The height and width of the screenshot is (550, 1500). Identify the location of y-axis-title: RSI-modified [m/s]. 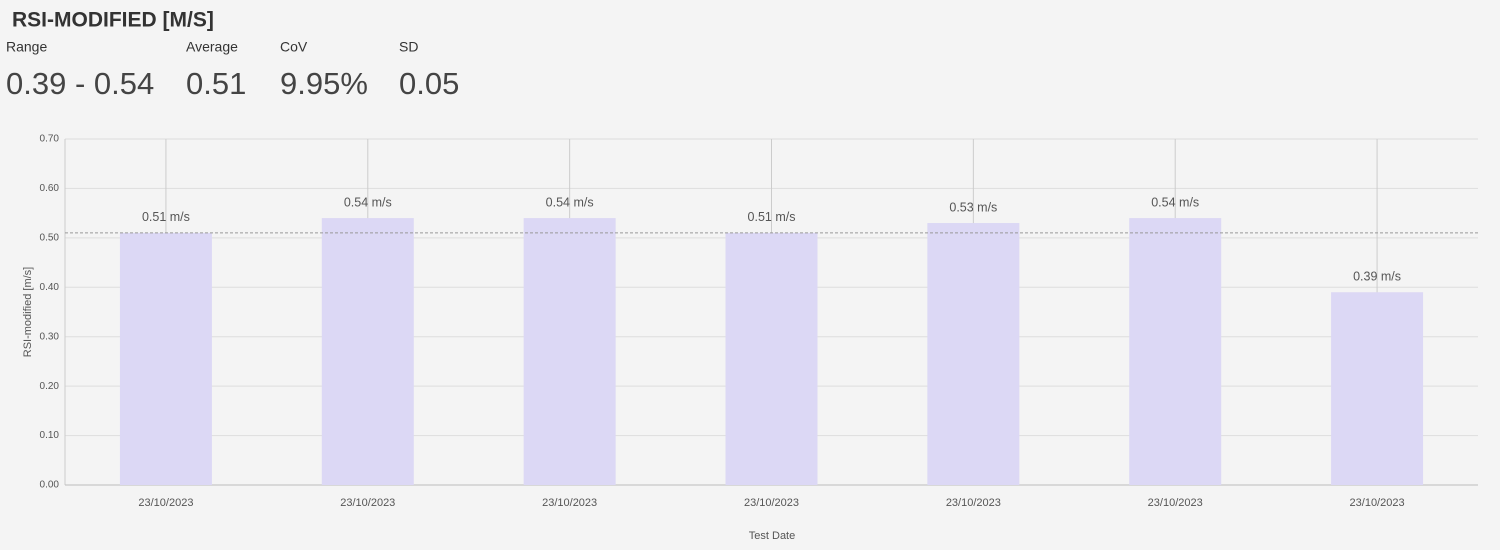
(28, 312).